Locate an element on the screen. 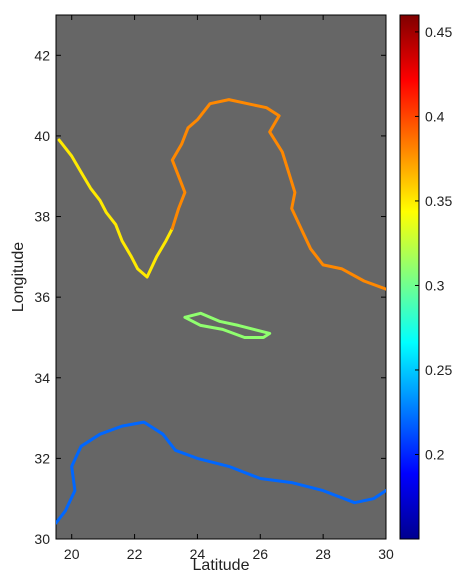 The height and width of the screenshot is (573, 458). colorbar-tick-label: 0.3 is located at coordinates (435, 285).